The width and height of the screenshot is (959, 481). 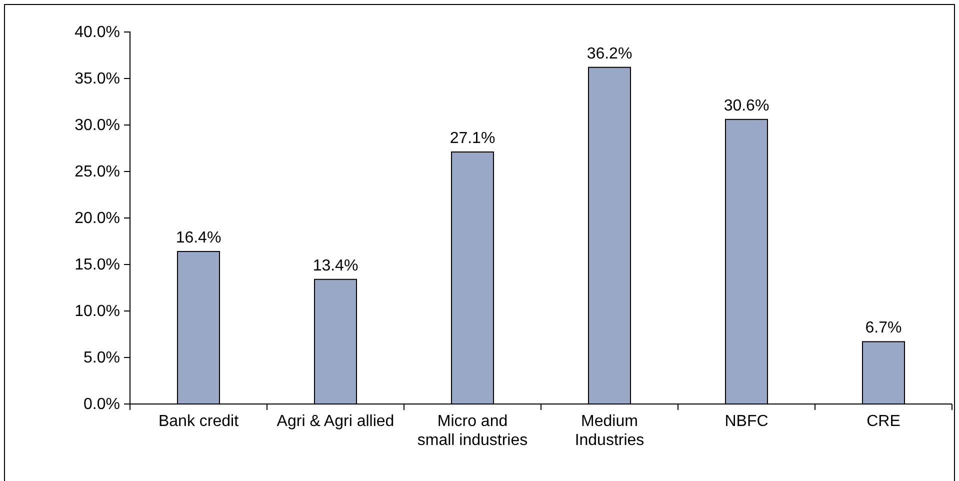 What do you see at coordinates (883, 421) in the screenshot?
I see `x-tick-label: CRE` at bounding box center [883, 421].